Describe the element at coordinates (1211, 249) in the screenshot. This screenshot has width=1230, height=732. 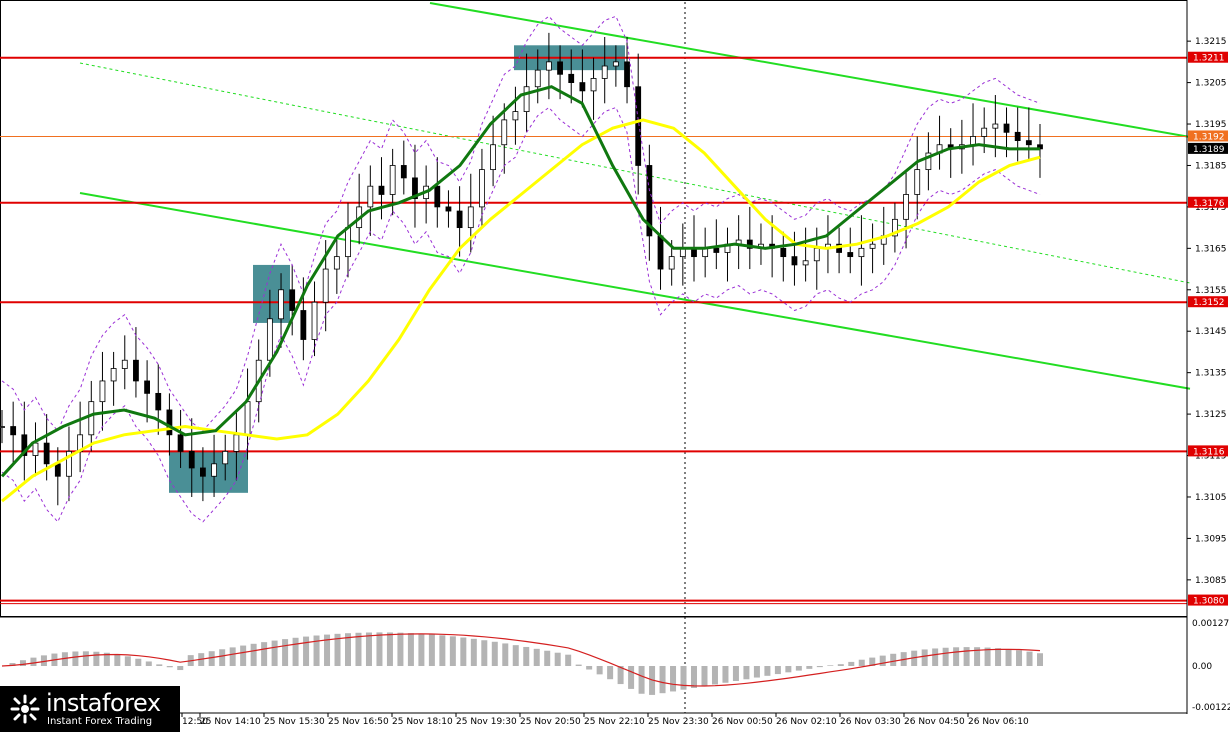
I see `y-tick-label: 1.3165` at that location.